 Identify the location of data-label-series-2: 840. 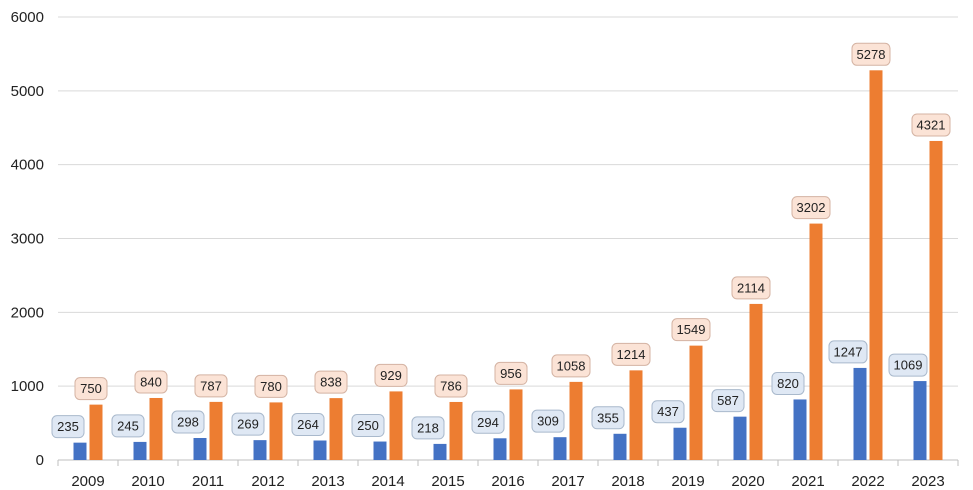
(151, 382).